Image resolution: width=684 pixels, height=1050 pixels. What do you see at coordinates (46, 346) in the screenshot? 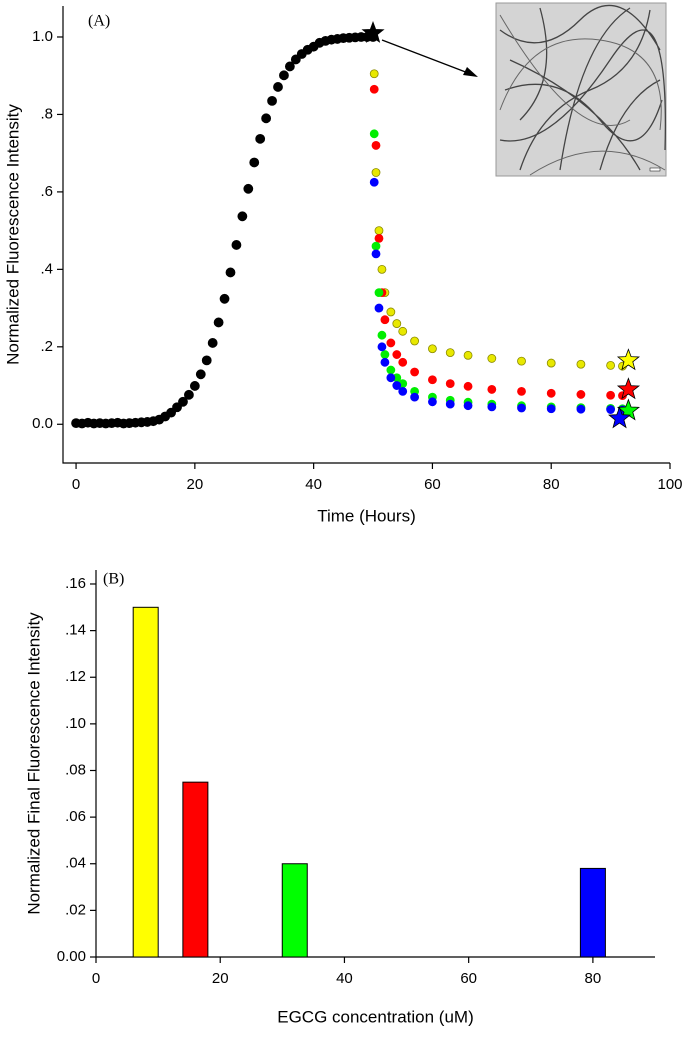
I see `y-tick-label: .2` at bounding box center [46, 346].